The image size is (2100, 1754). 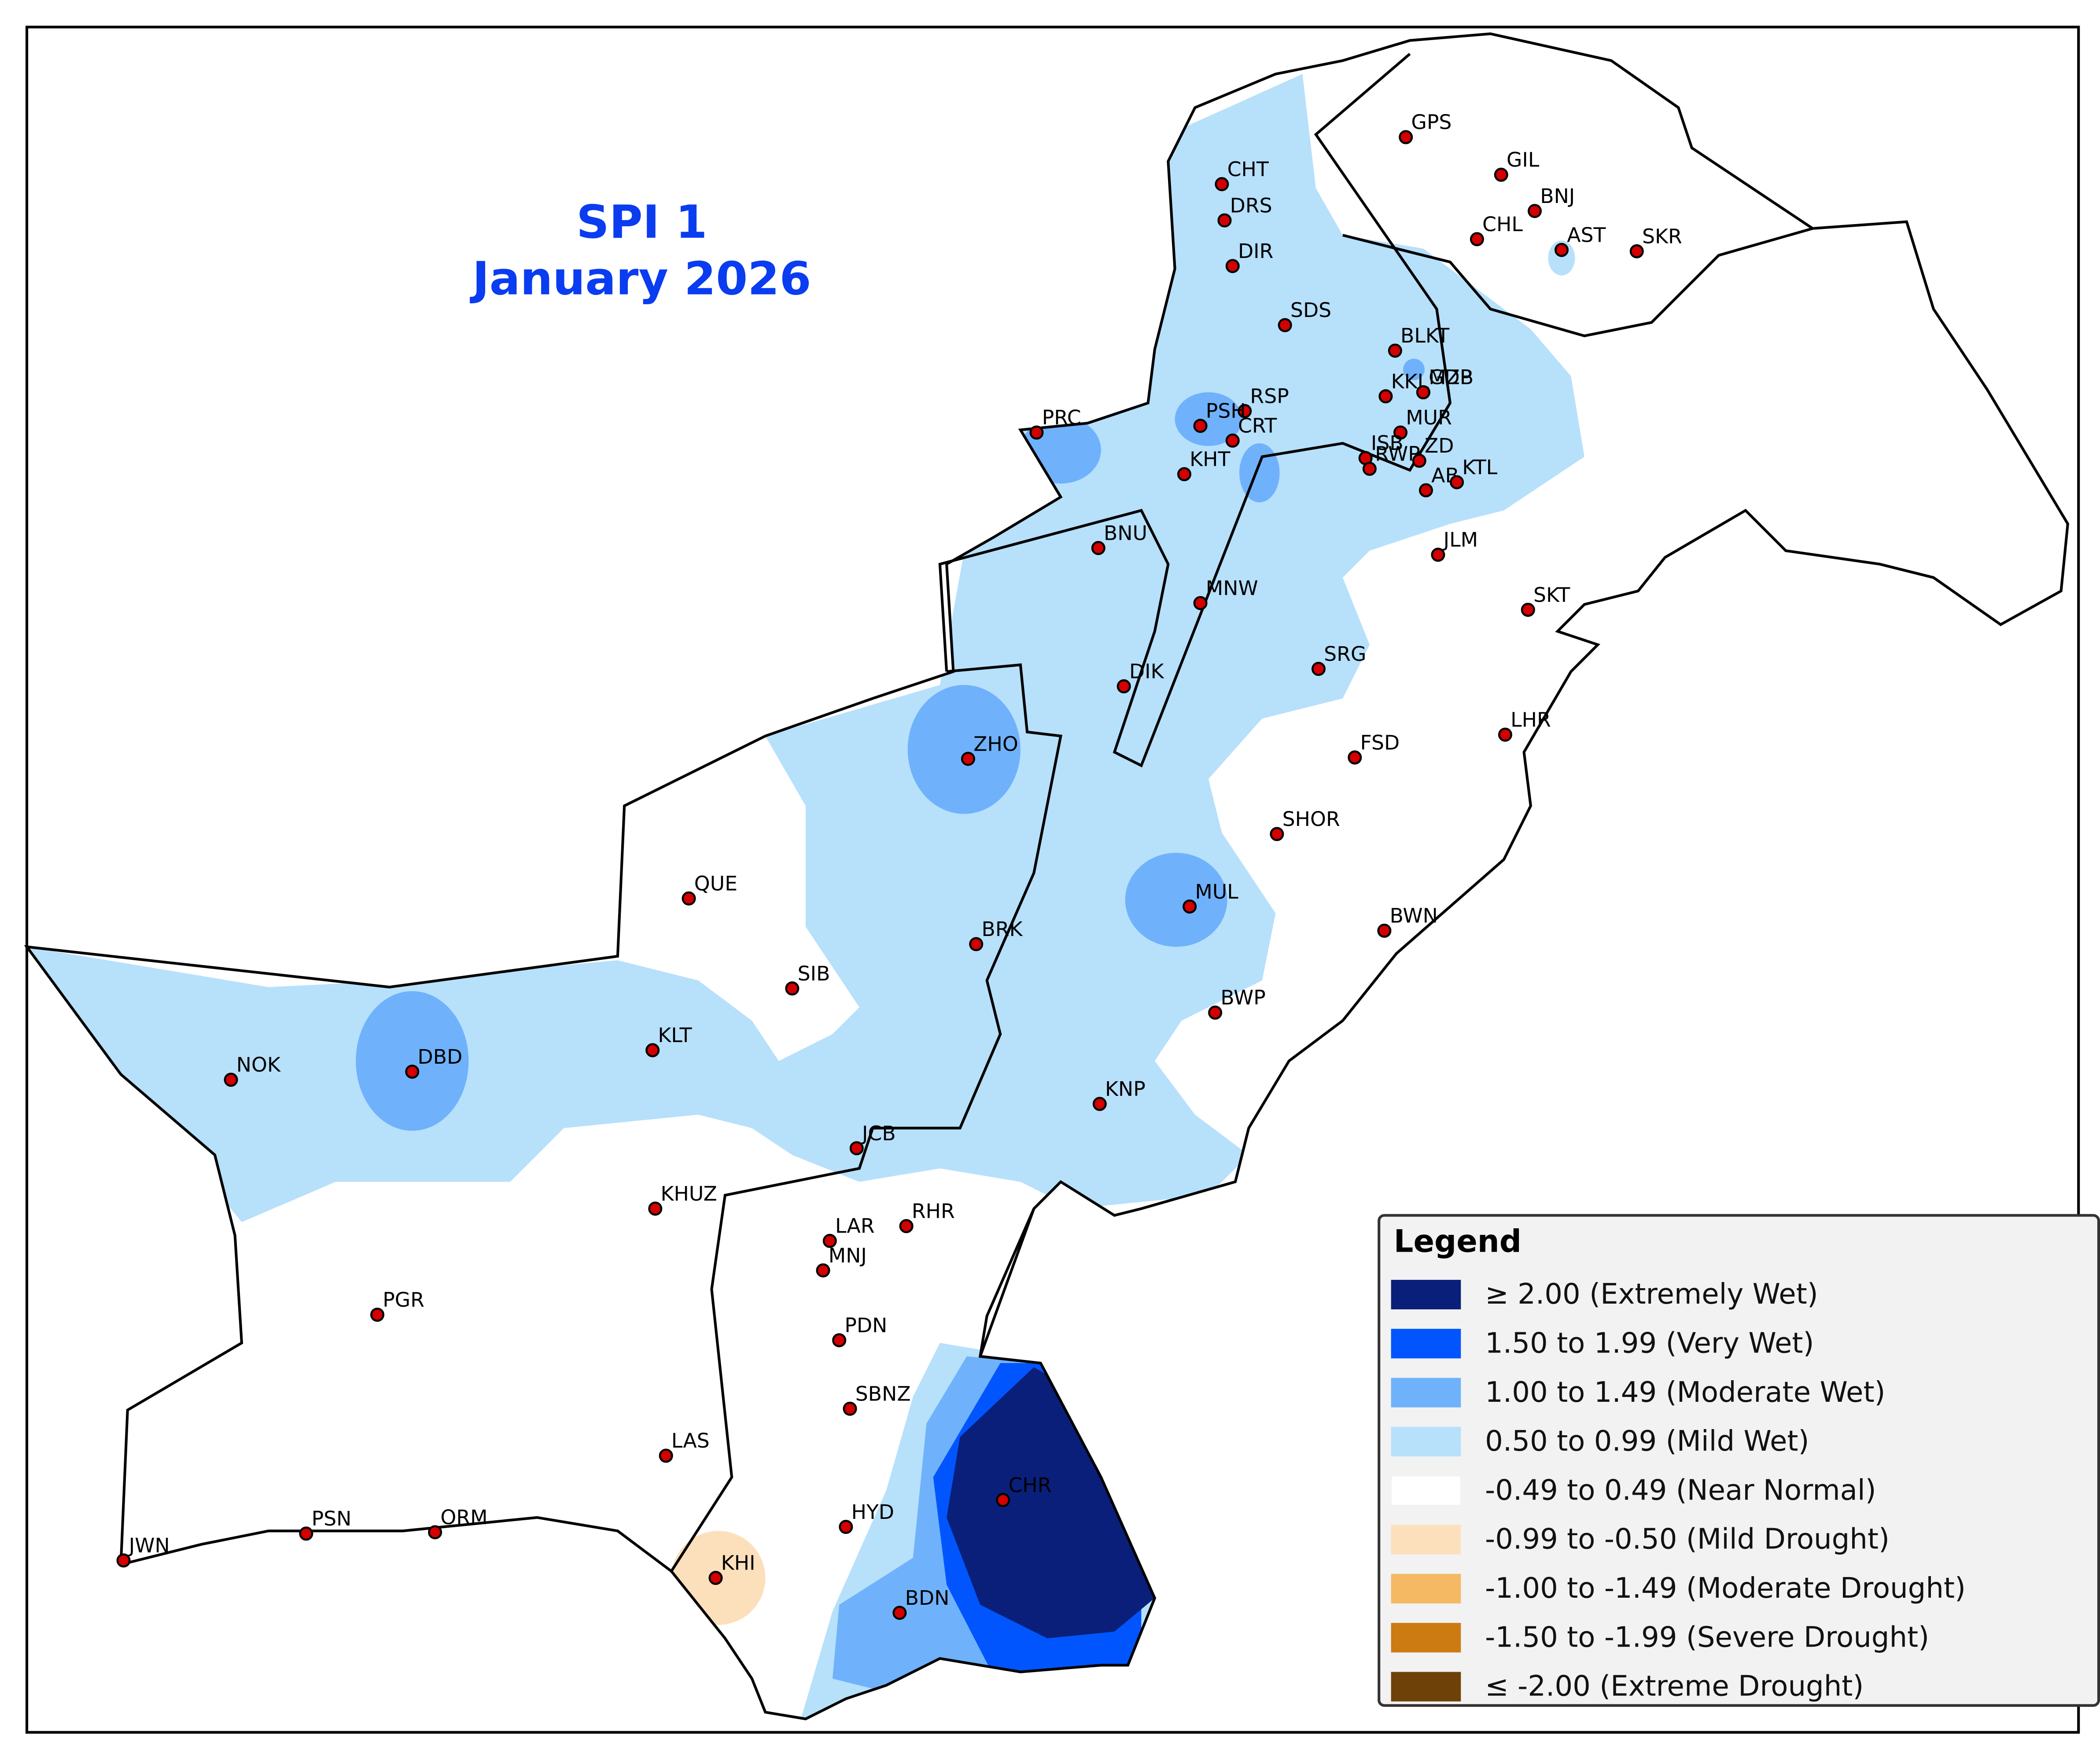 What do you see at coordinates (1051, 1503) in the screenshot?
I see `extremely-wet-area` at bounding box center [1051, 1503].